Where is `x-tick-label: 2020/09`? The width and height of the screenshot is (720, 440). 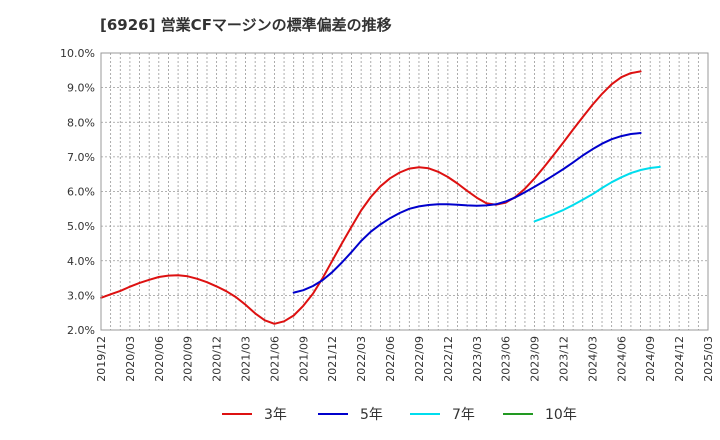 x-tick-label: 2020/09 is located at coordinates (188, 359).